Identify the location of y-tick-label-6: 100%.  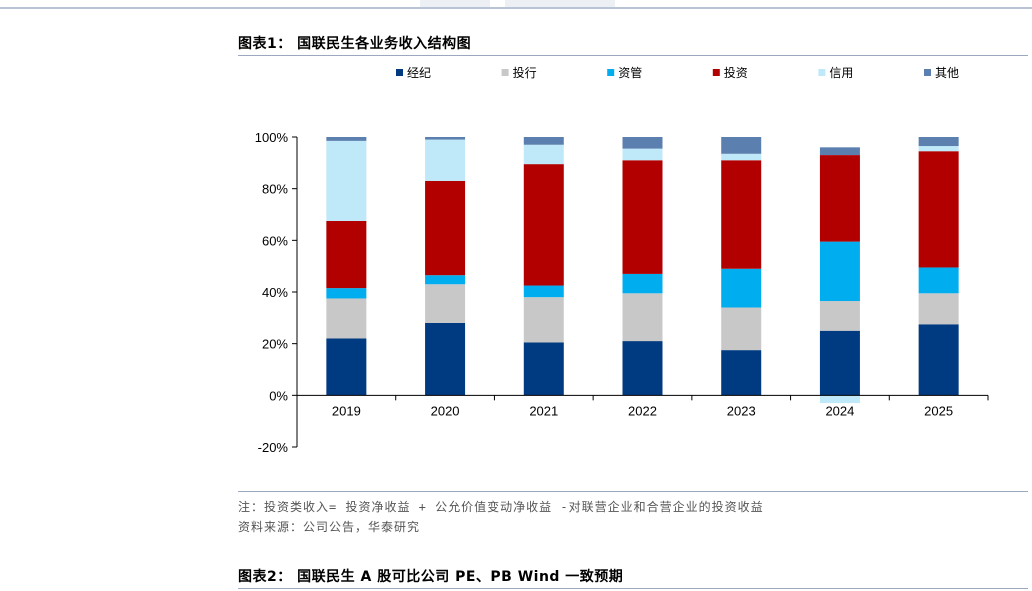
(272, 137).